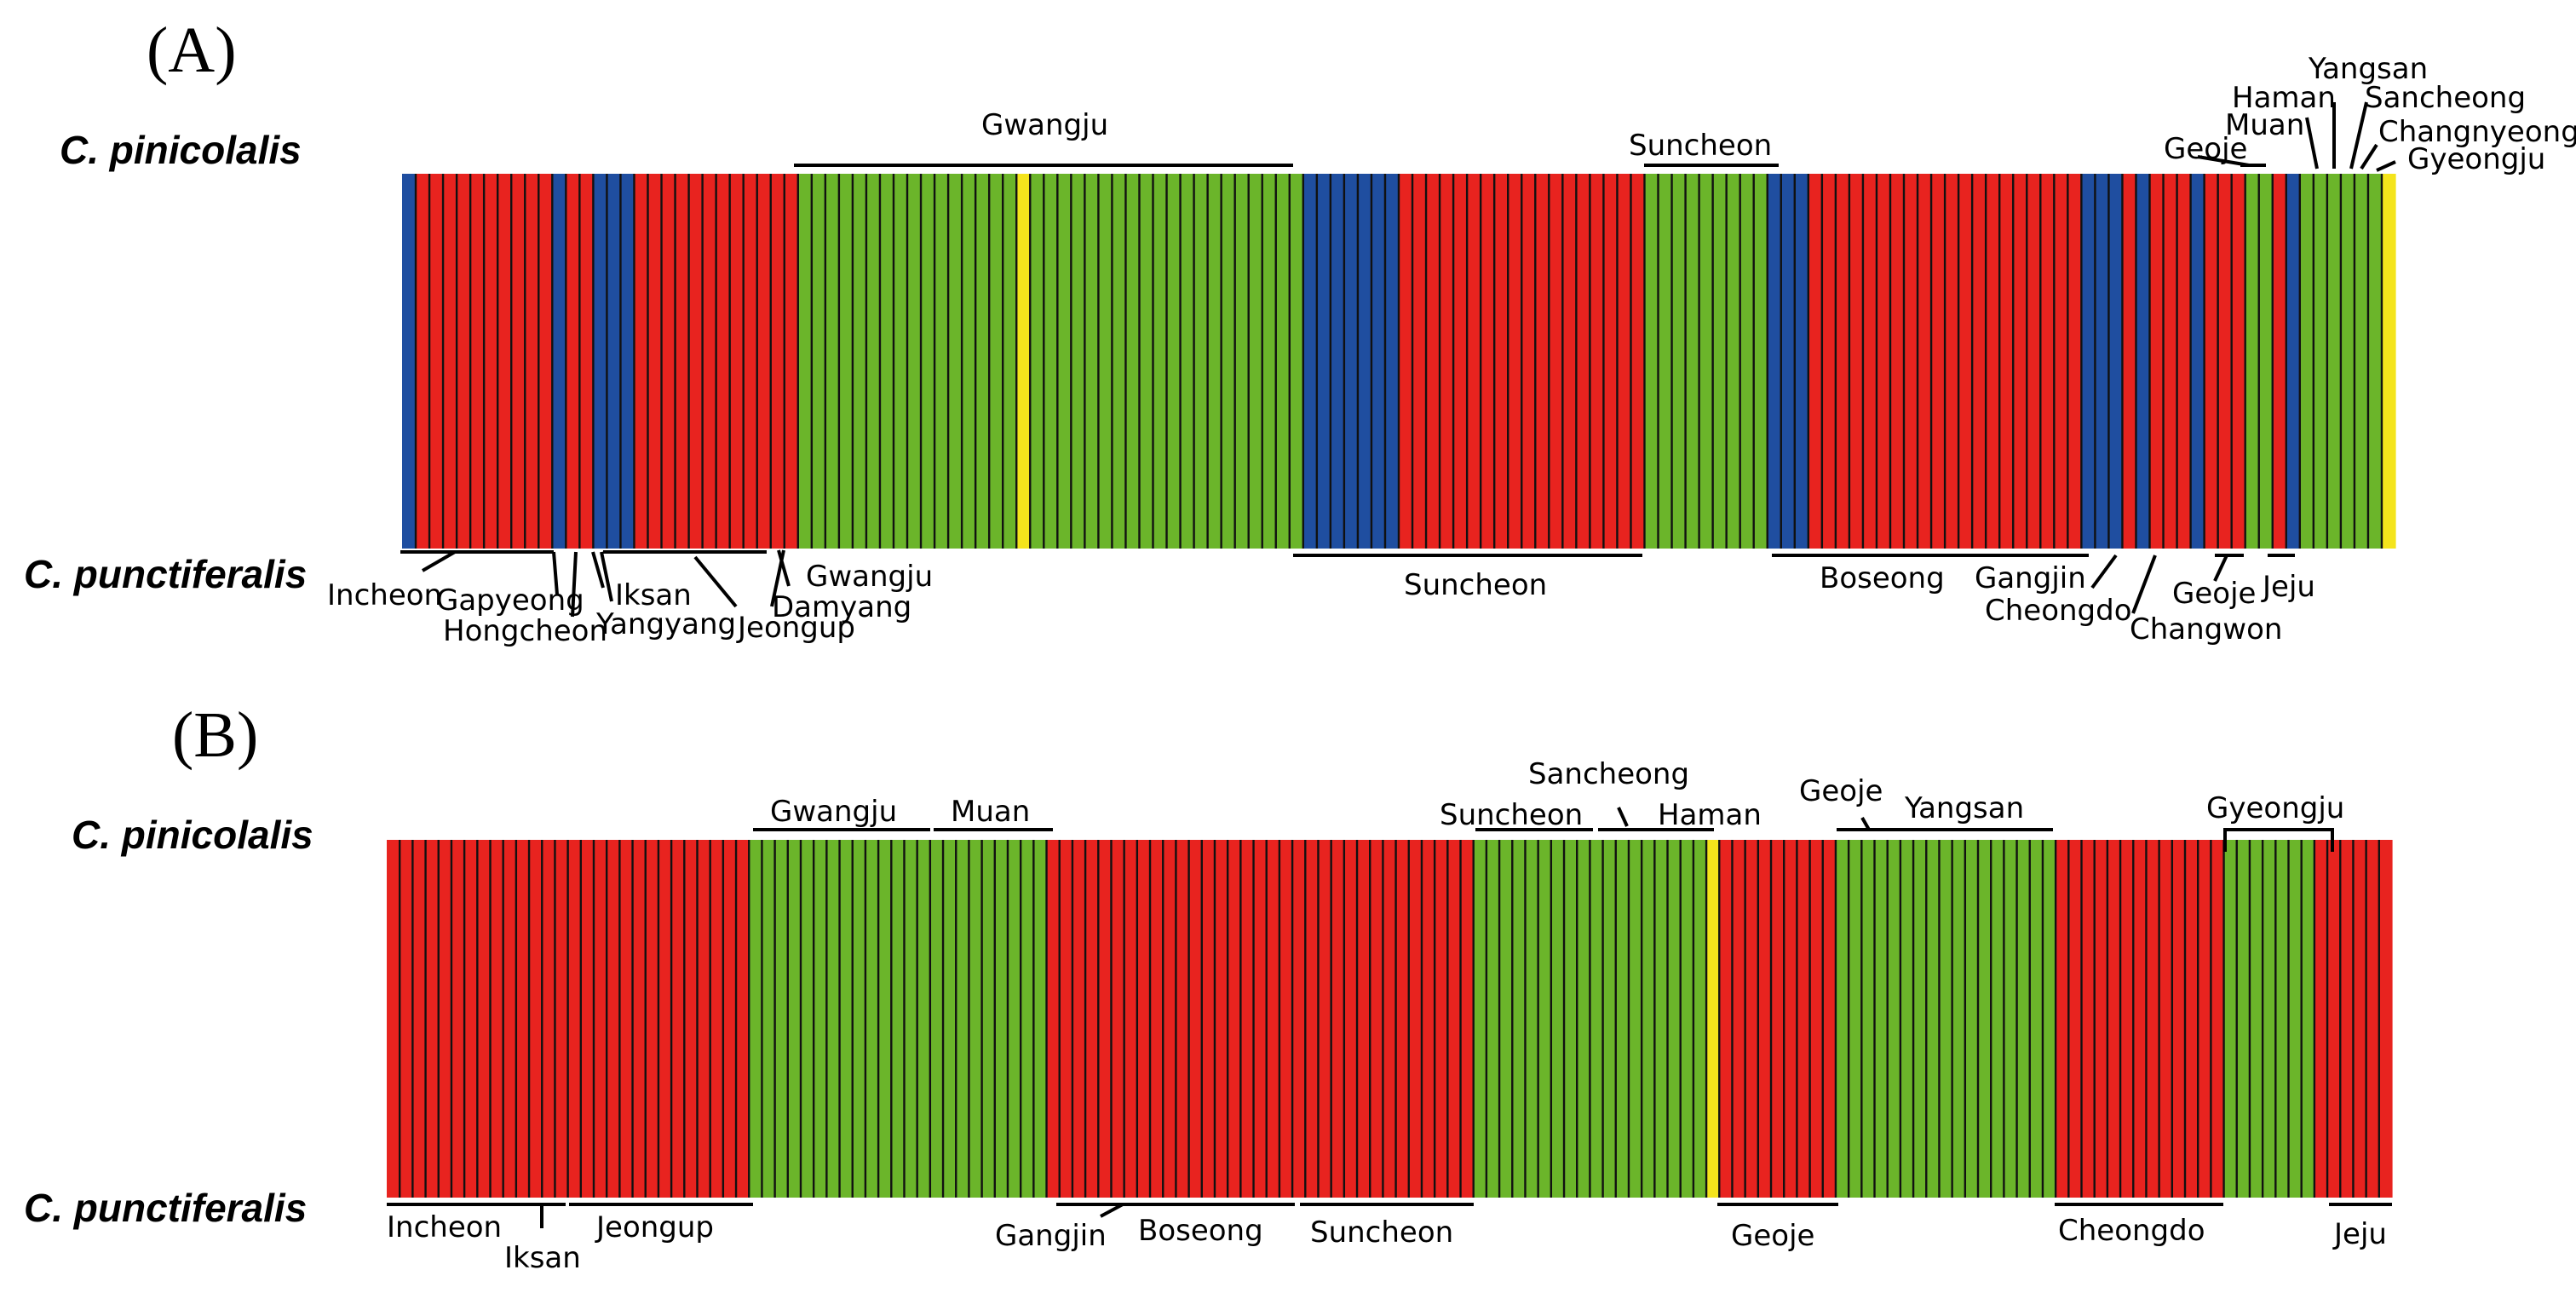  What do you see at coordinates (834, 812) in the screenshot?
I see `label-b-top-gwangju: Gwangju` at bounding box center [834, 812].